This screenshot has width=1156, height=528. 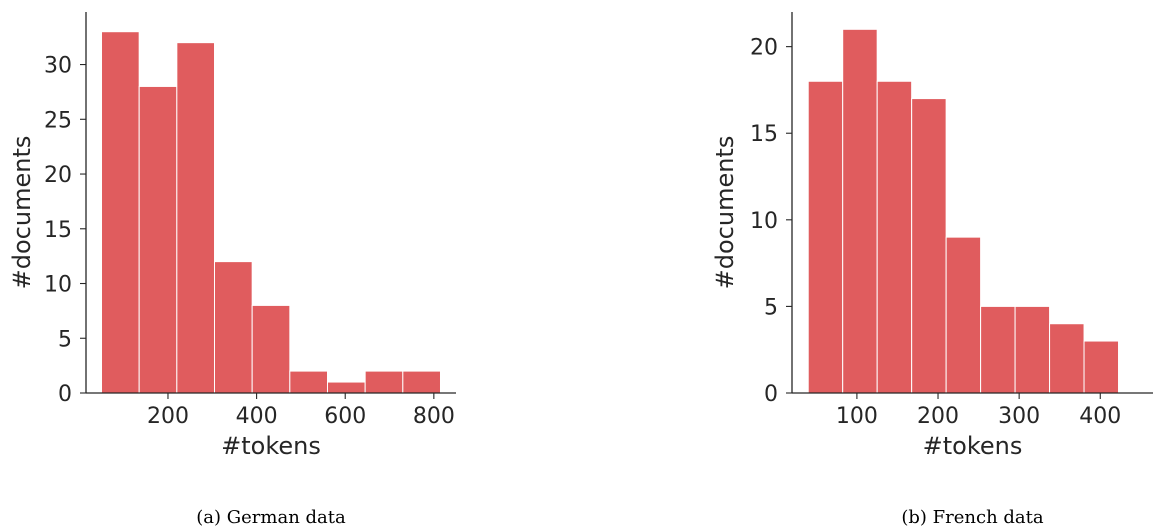 What do you see at coordinates (168, 416) in the screenshot?
I see `german-x-tick-label: 200` at bounding box center [168, 416].